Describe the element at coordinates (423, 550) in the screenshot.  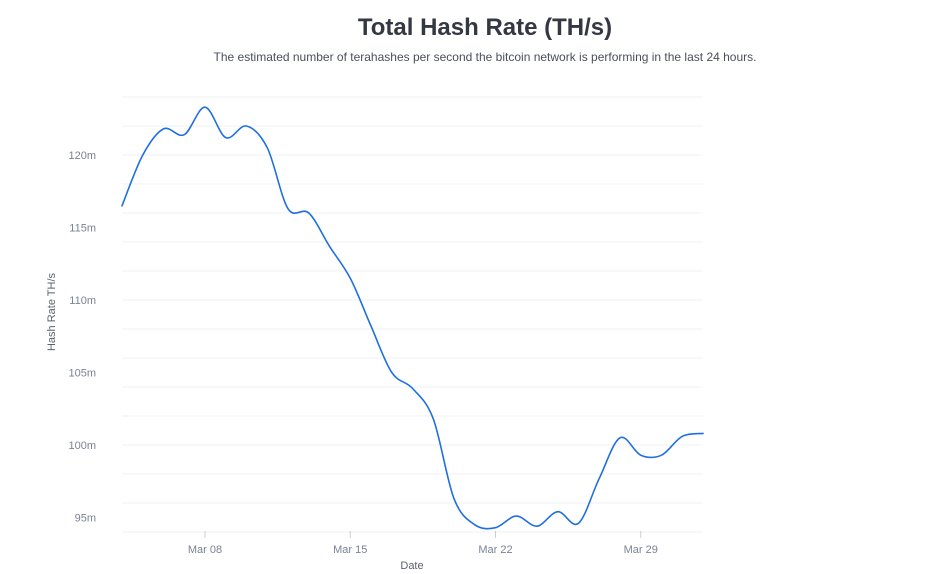
I see `x-tick-labels: Mar 08 Mar 15 Mar 22 Mar 29` at that location.